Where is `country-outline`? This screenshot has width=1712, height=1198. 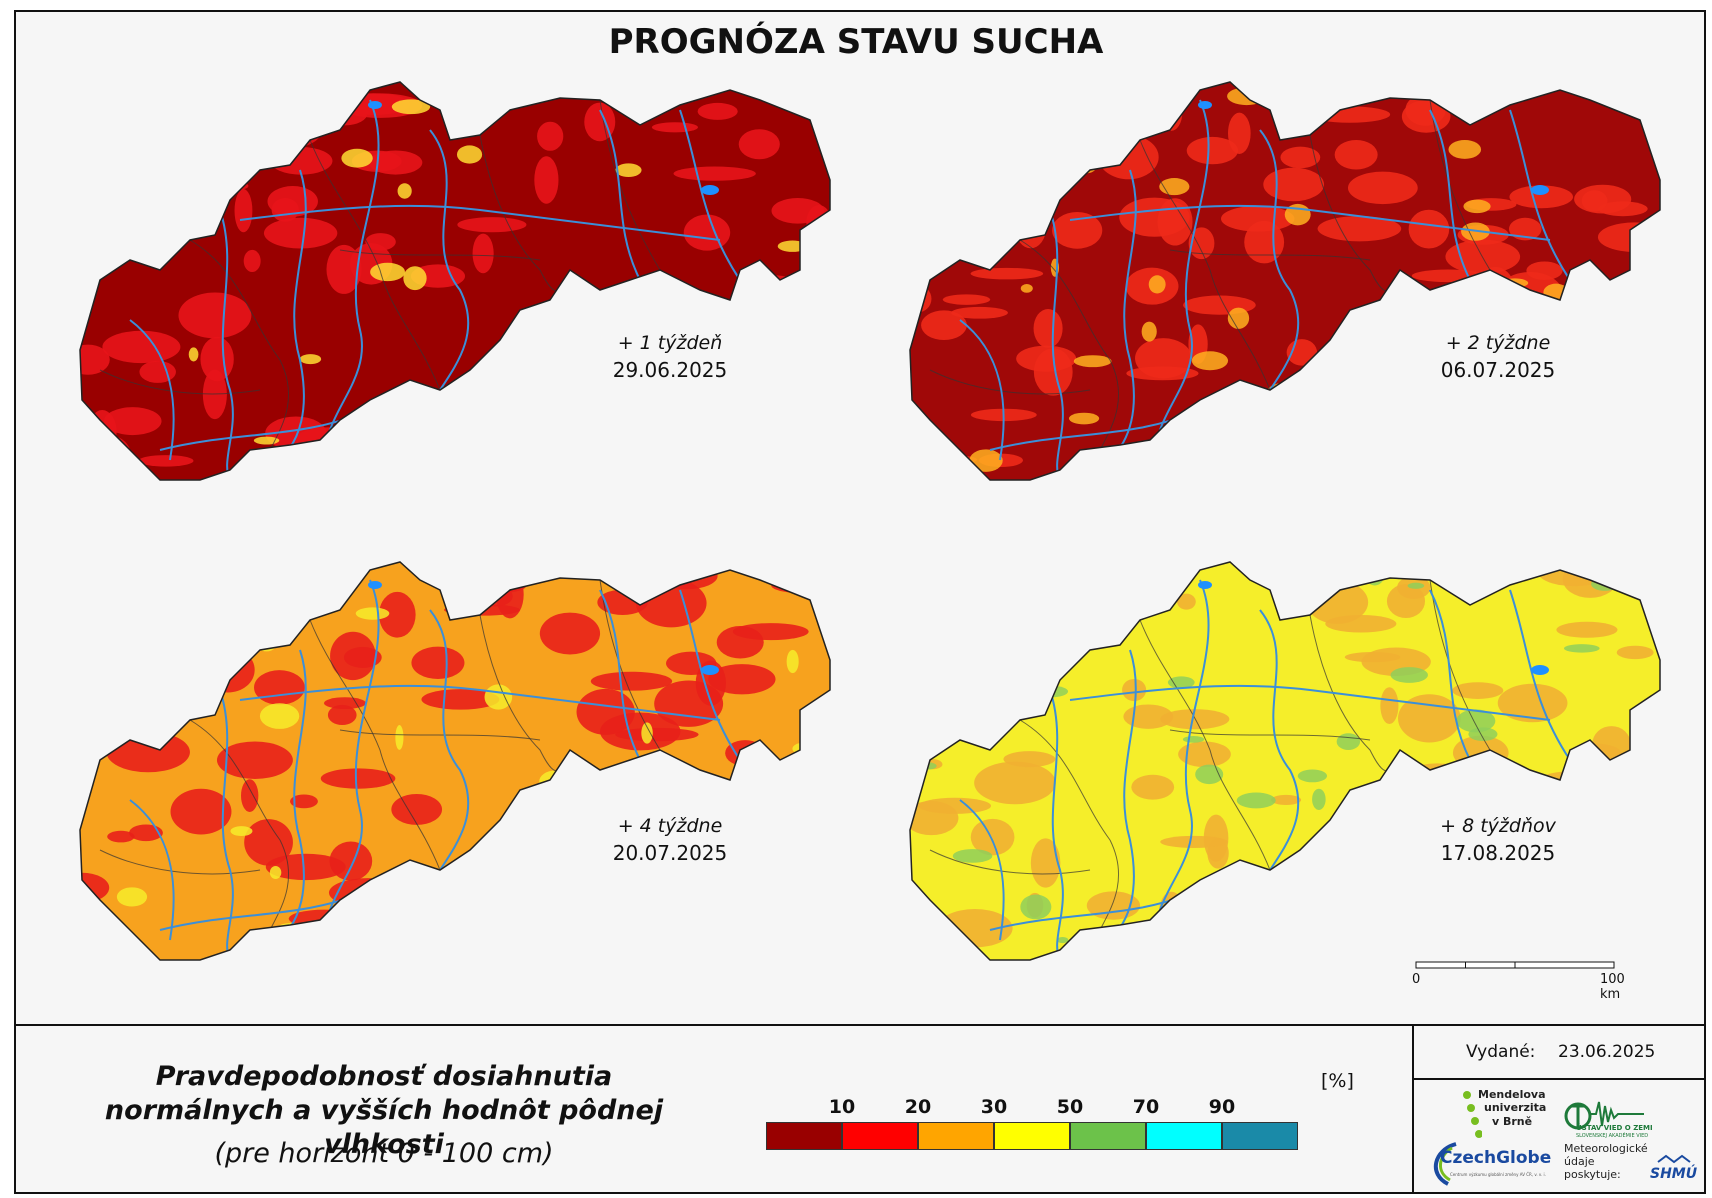
country-outline is located at coordinates (455, 761).